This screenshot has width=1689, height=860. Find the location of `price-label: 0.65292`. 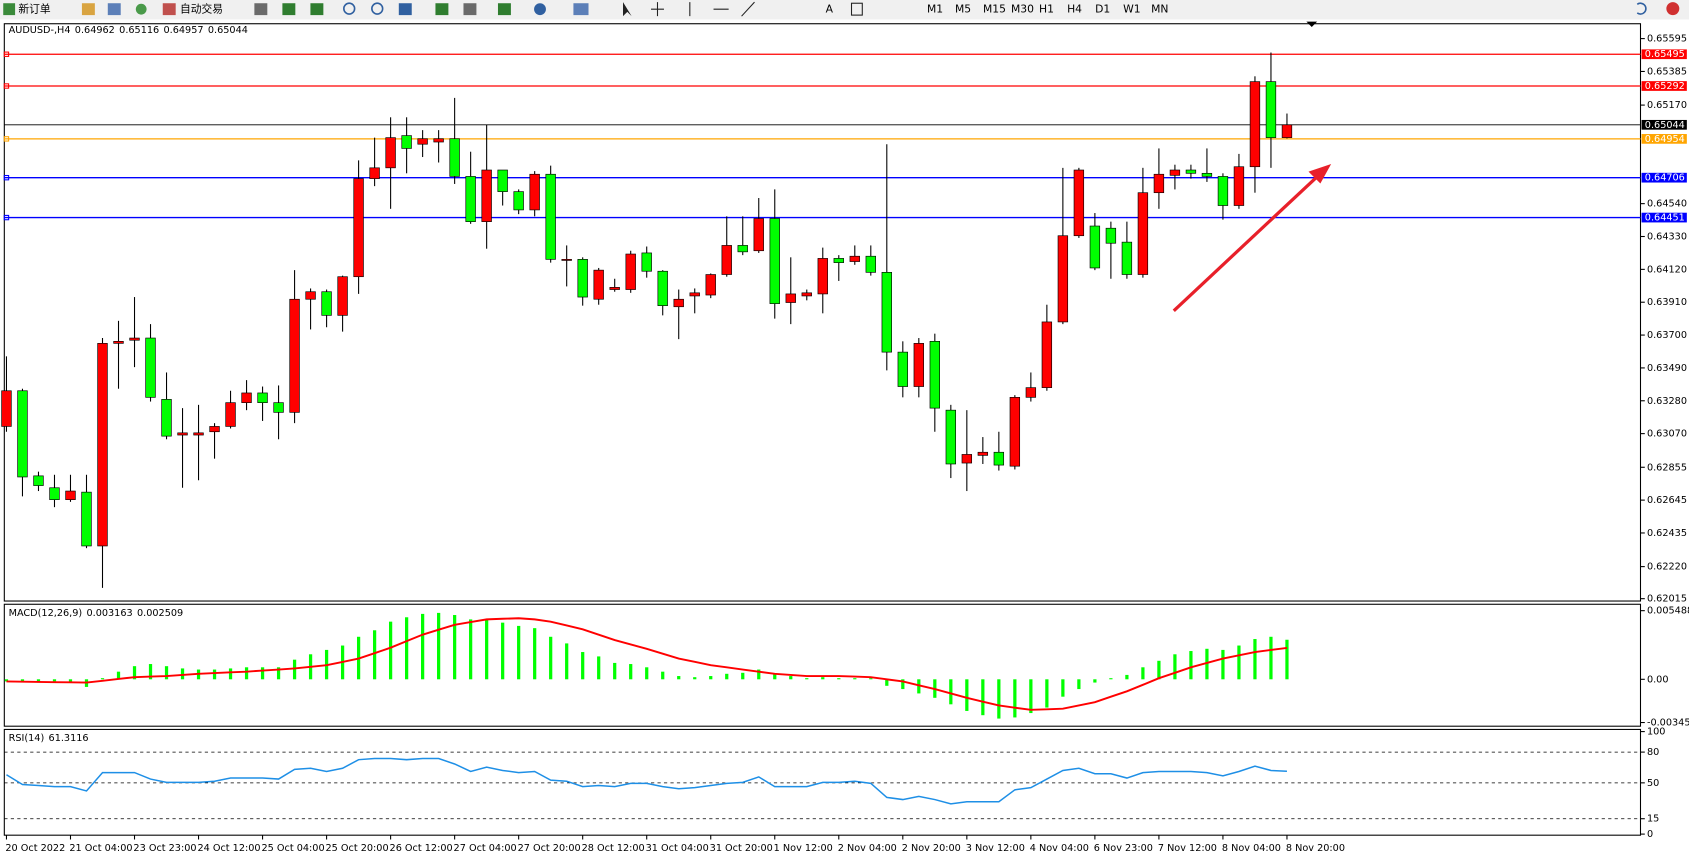

price-label: 0.65292 is located at coordinates (1665, 86).